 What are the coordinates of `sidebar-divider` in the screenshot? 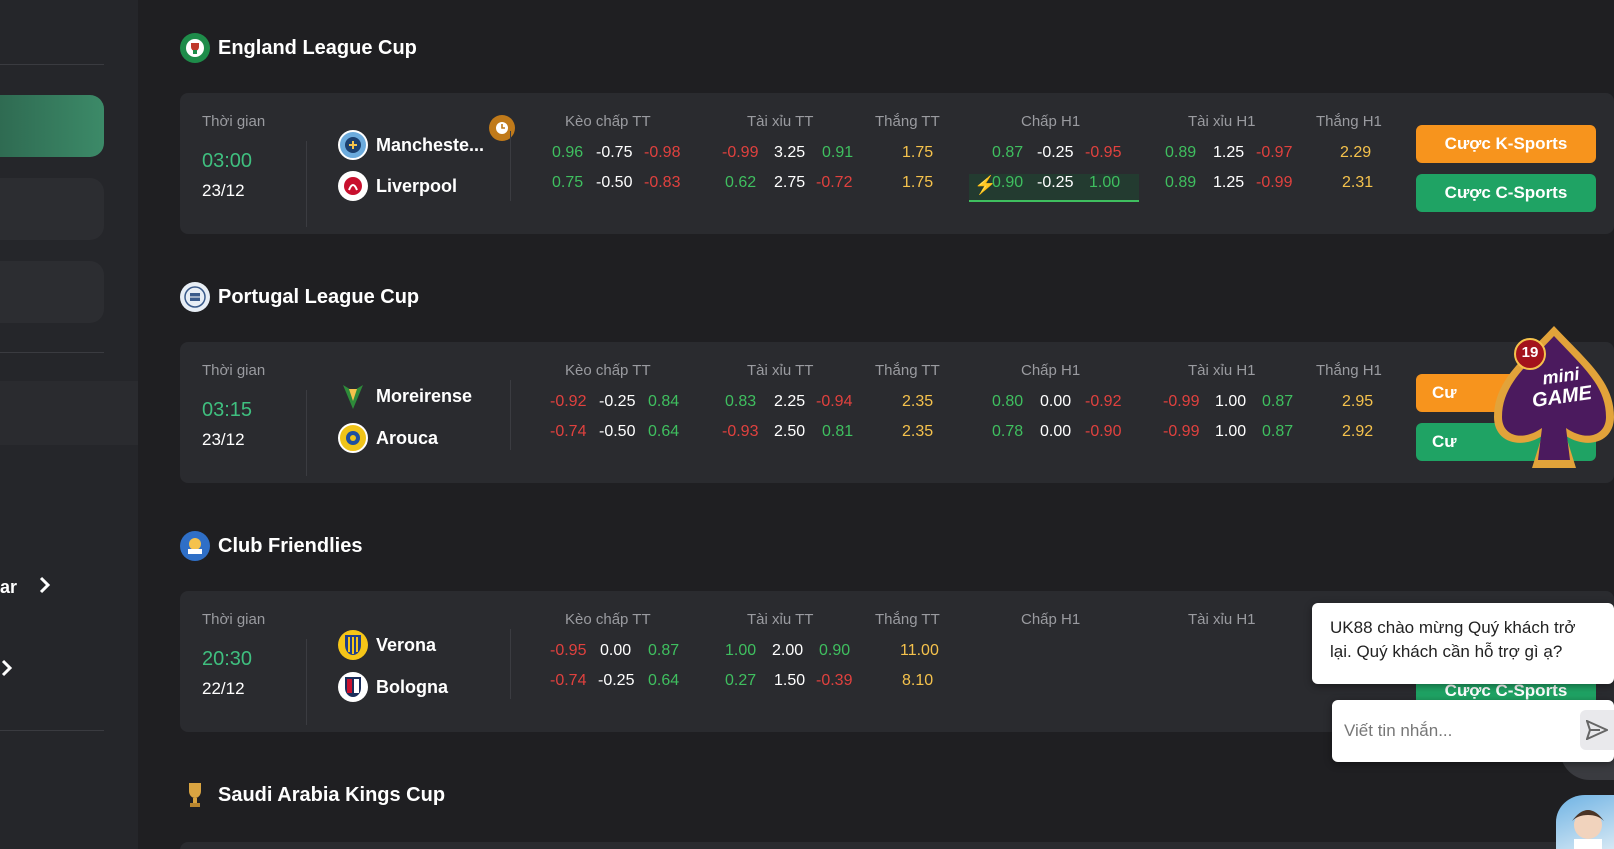 It's located at (52, 64).